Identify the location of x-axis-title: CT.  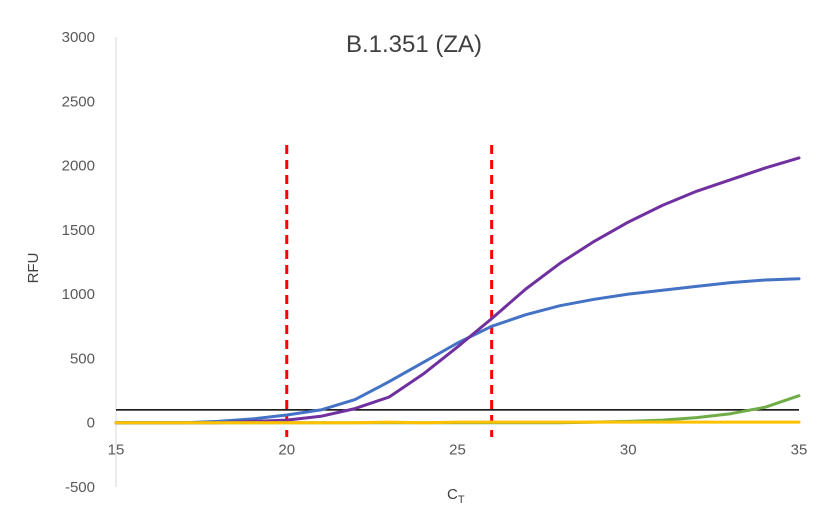
(456, 496).